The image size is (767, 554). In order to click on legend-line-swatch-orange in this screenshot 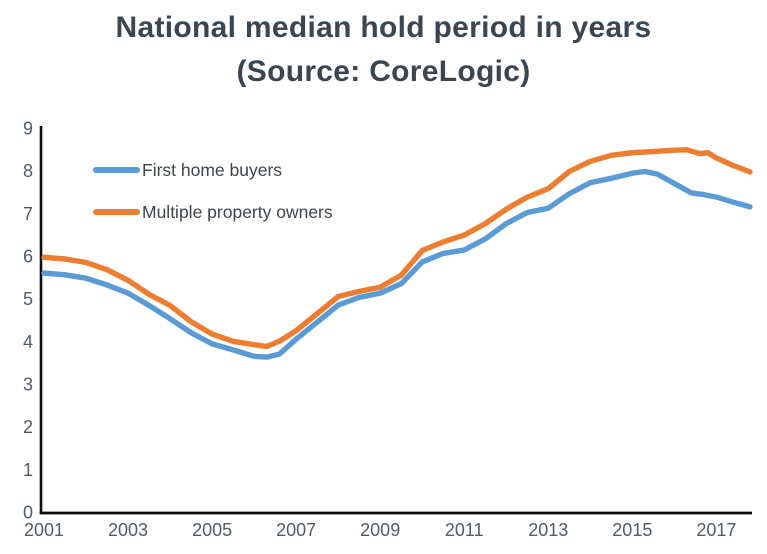, I will do `click(116, 212)`.